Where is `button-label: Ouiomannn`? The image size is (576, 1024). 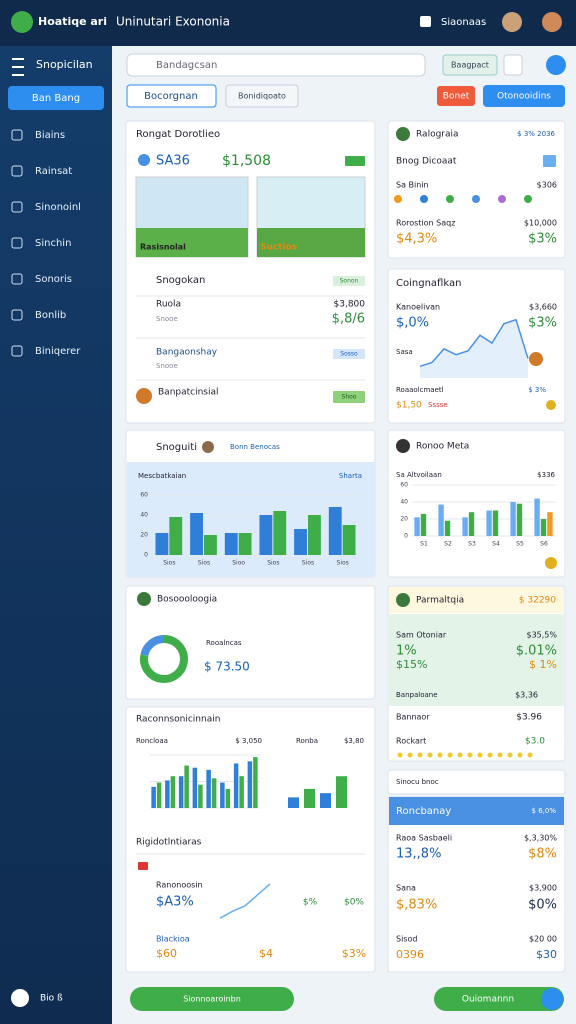
button-label: Ouiomannn is located at coordinates (488, 1000).